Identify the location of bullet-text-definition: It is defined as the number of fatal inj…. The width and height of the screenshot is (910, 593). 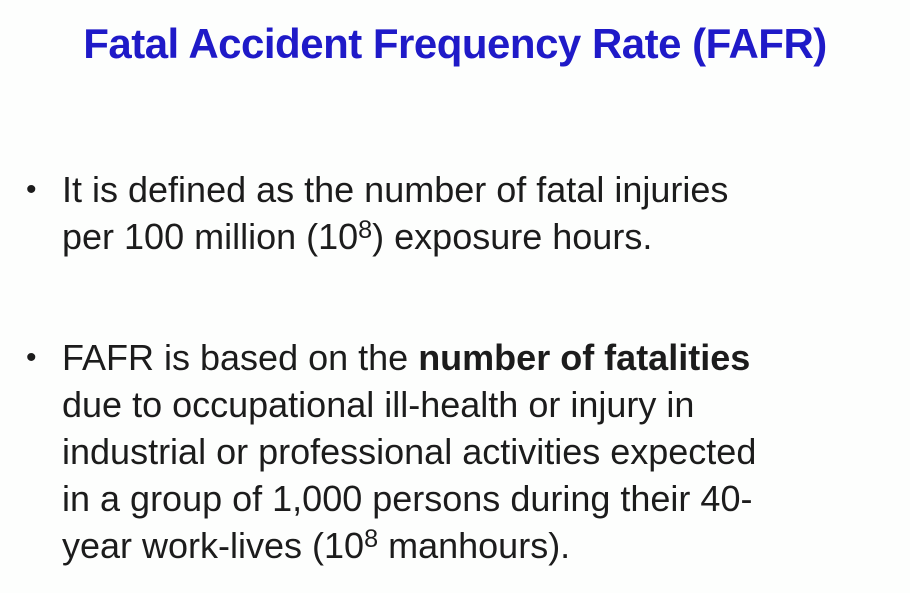
(395, 213).